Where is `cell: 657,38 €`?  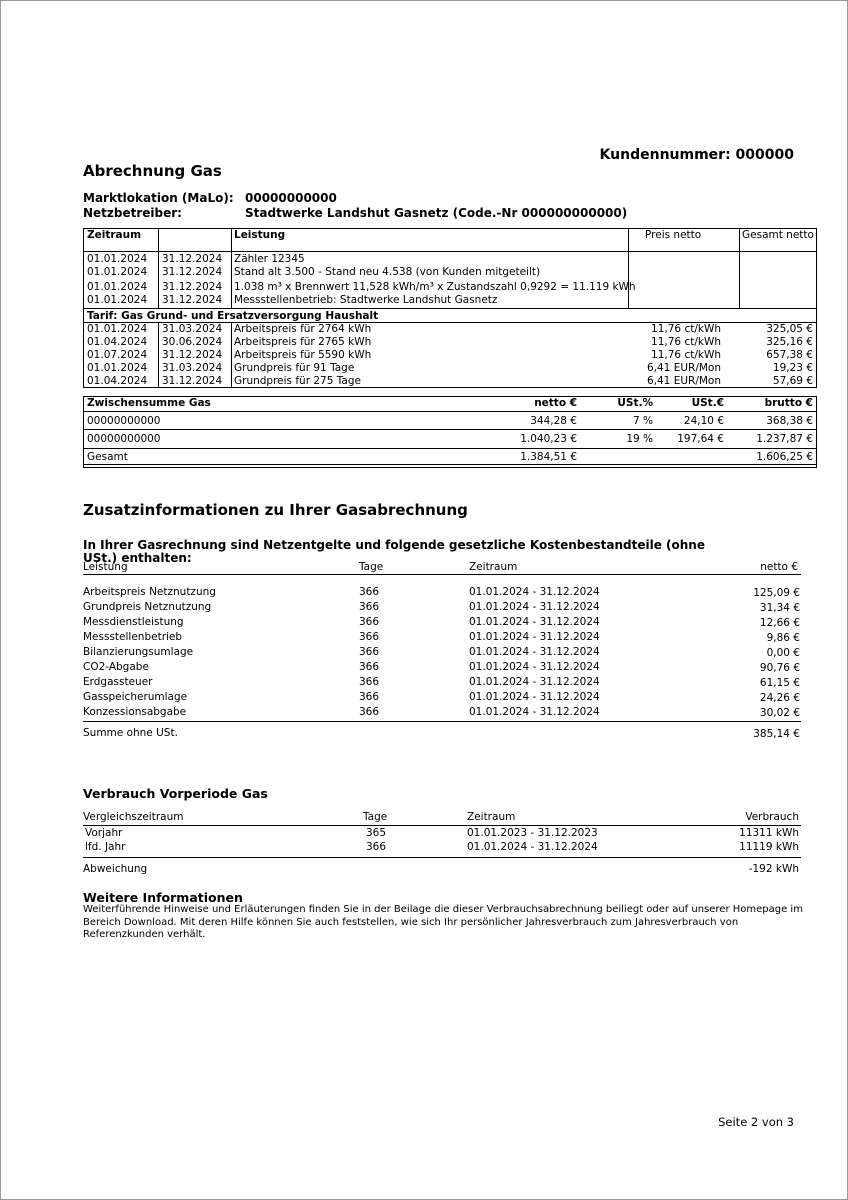
cell: 657,38 € is located at coordinates (789, 355).